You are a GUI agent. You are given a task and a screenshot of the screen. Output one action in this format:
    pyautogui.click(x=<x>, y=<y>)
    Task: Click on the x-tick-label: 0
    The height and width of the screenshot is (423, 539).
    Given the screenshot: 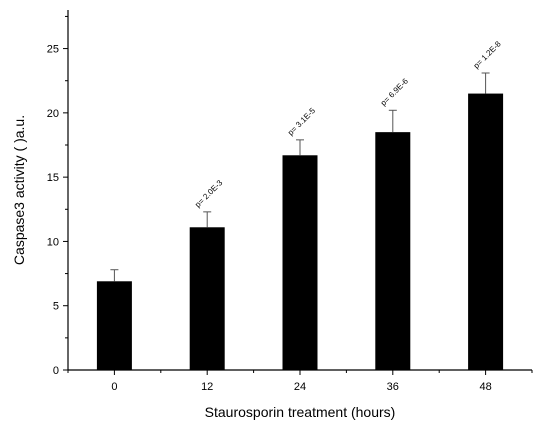 What is the action you would take?
    pyautogui.click(x=114, y=387)
    